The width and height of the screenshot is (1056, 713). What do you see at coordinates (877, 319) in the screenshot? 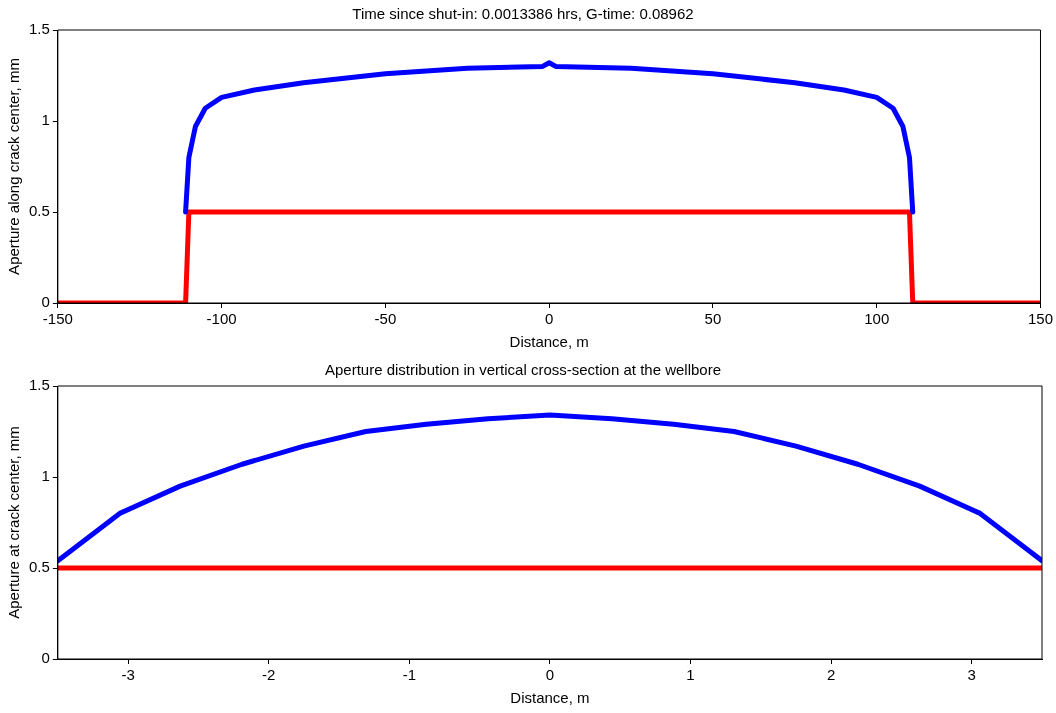
I see `x-tick-label: 100` at bounding box center [877, 319].